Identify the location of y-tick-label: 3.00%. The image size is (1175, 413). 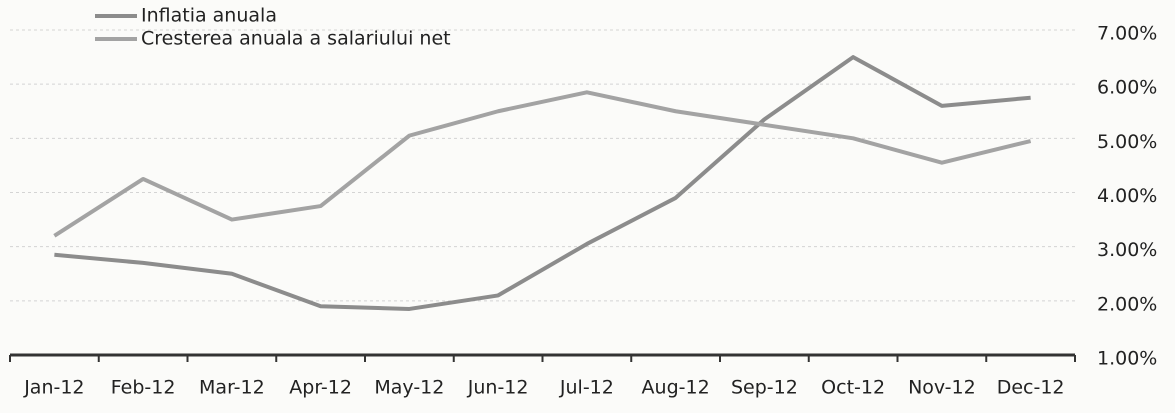
(1127, 250).